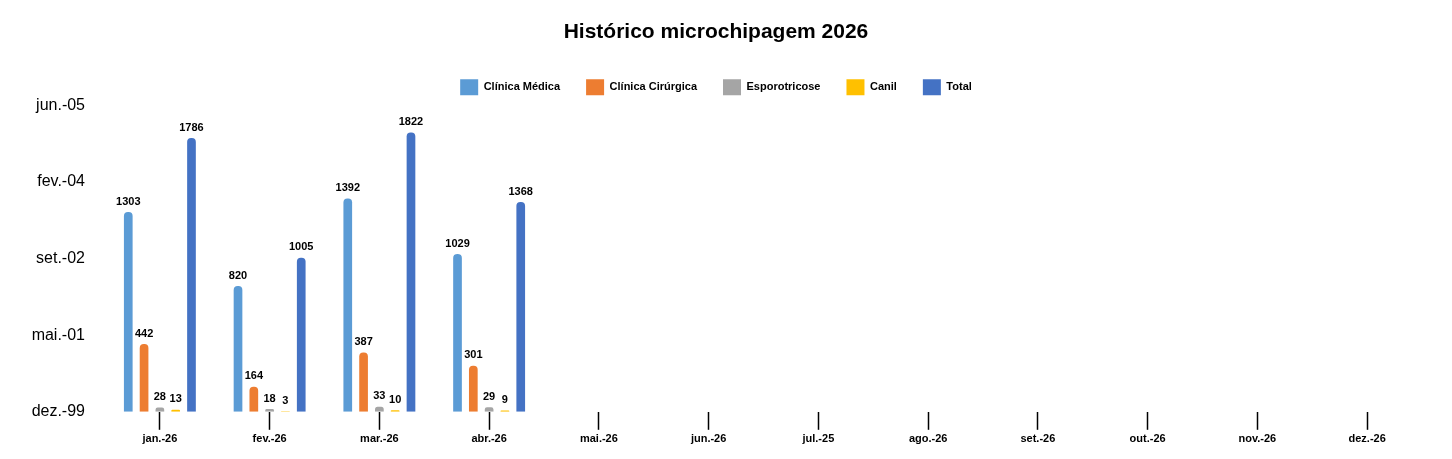 The width and height of the screenshot is (1452, 459). Describe the element at coordinates (301, 246) in the screenshot. I see `data-label: 1005` at that location.